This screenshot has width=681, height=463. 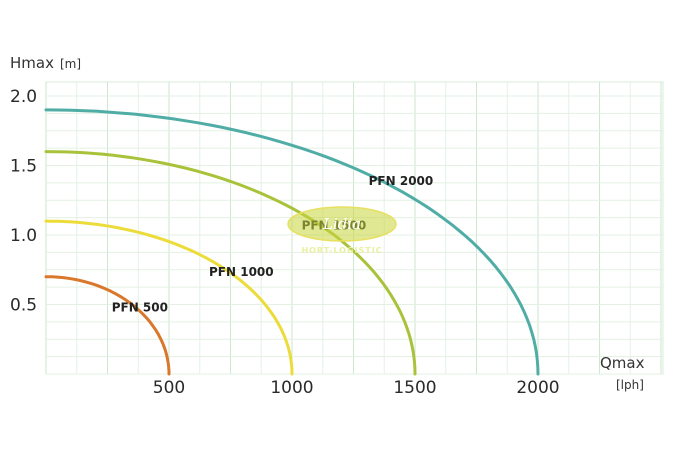 What do you see at coordinates (23, 201) in the screenshot?
I see `y-tick-labels: 0.5 1.0 1.5 2.0` at bounding box center [23, 201].